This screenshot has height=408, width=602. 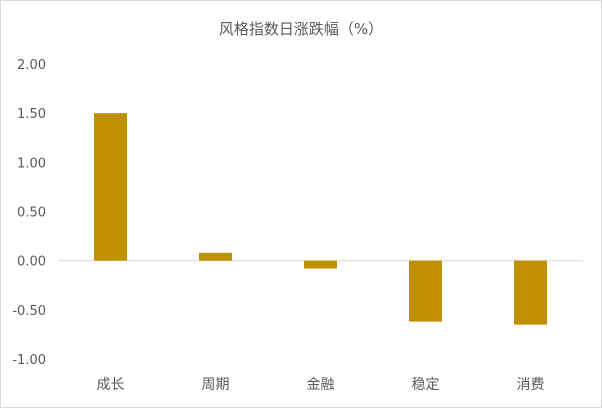 What do you see at coordinates (301, 29) in the screenshot?
I see `chart-title: 风格指数日涨跌幅（%）` at bounding box center [301, 29].